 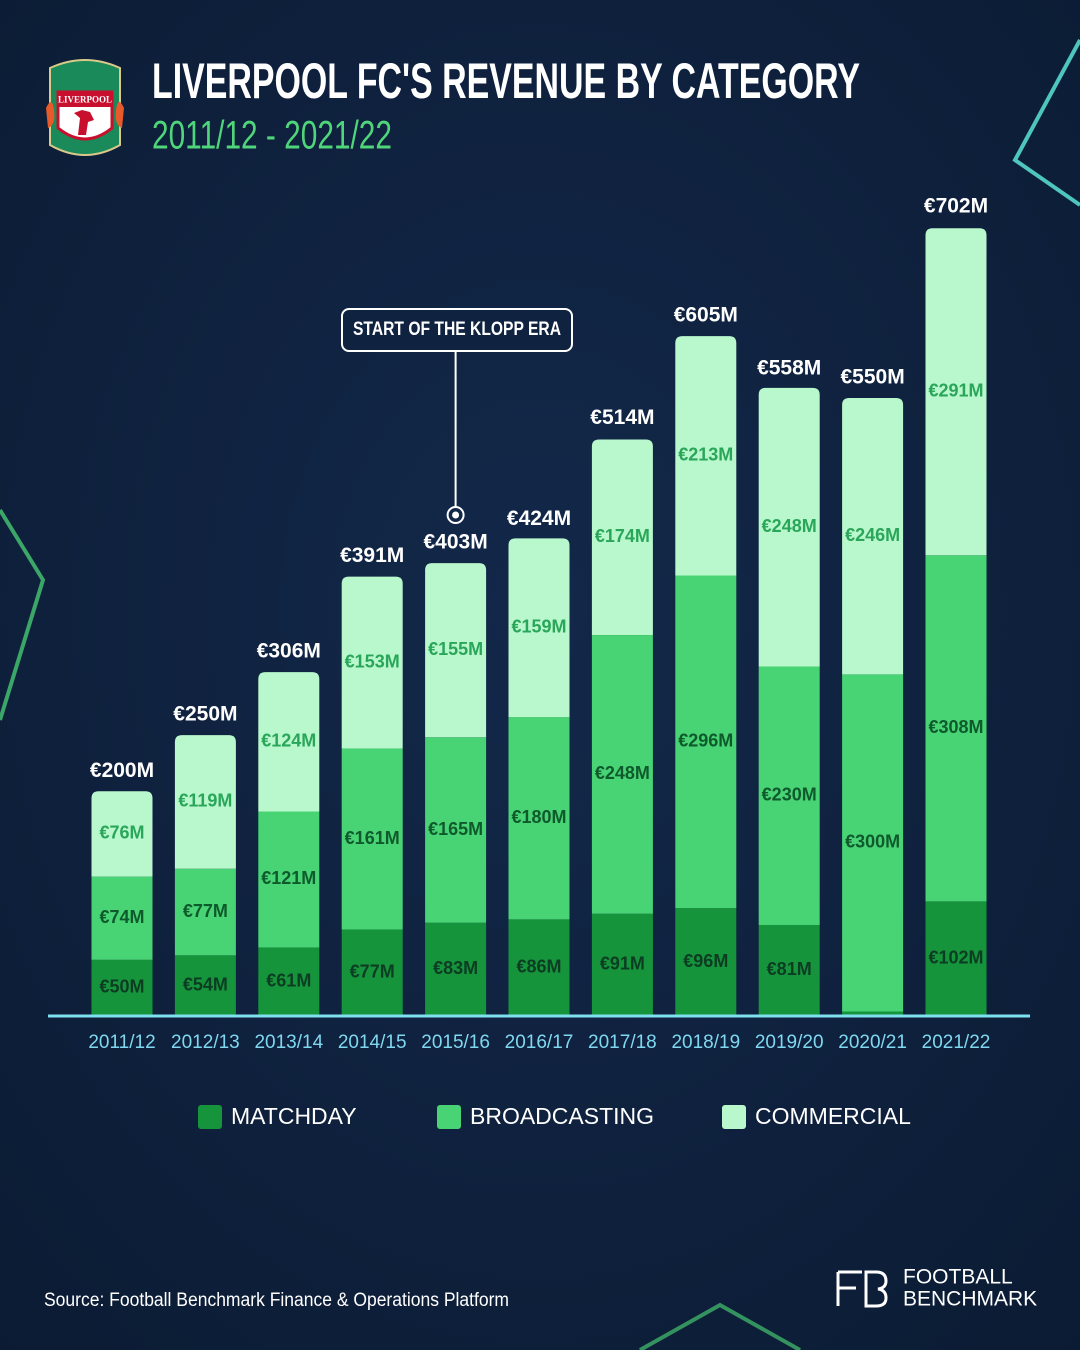 I want to click on value-label: €91M, so click(x=622, y=964).